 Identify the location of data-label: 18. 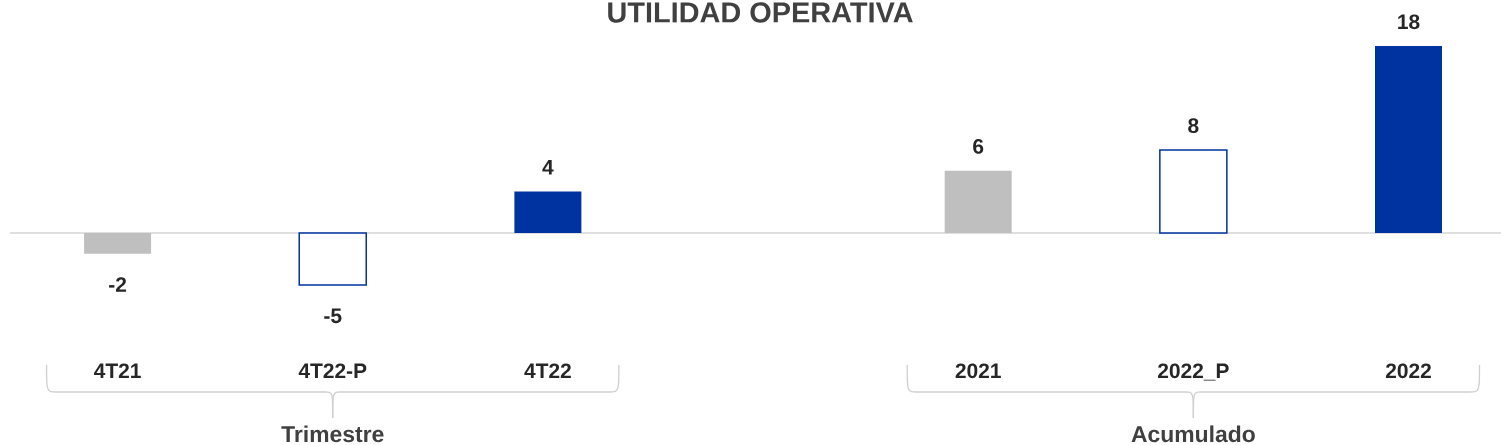
(1409, 22).